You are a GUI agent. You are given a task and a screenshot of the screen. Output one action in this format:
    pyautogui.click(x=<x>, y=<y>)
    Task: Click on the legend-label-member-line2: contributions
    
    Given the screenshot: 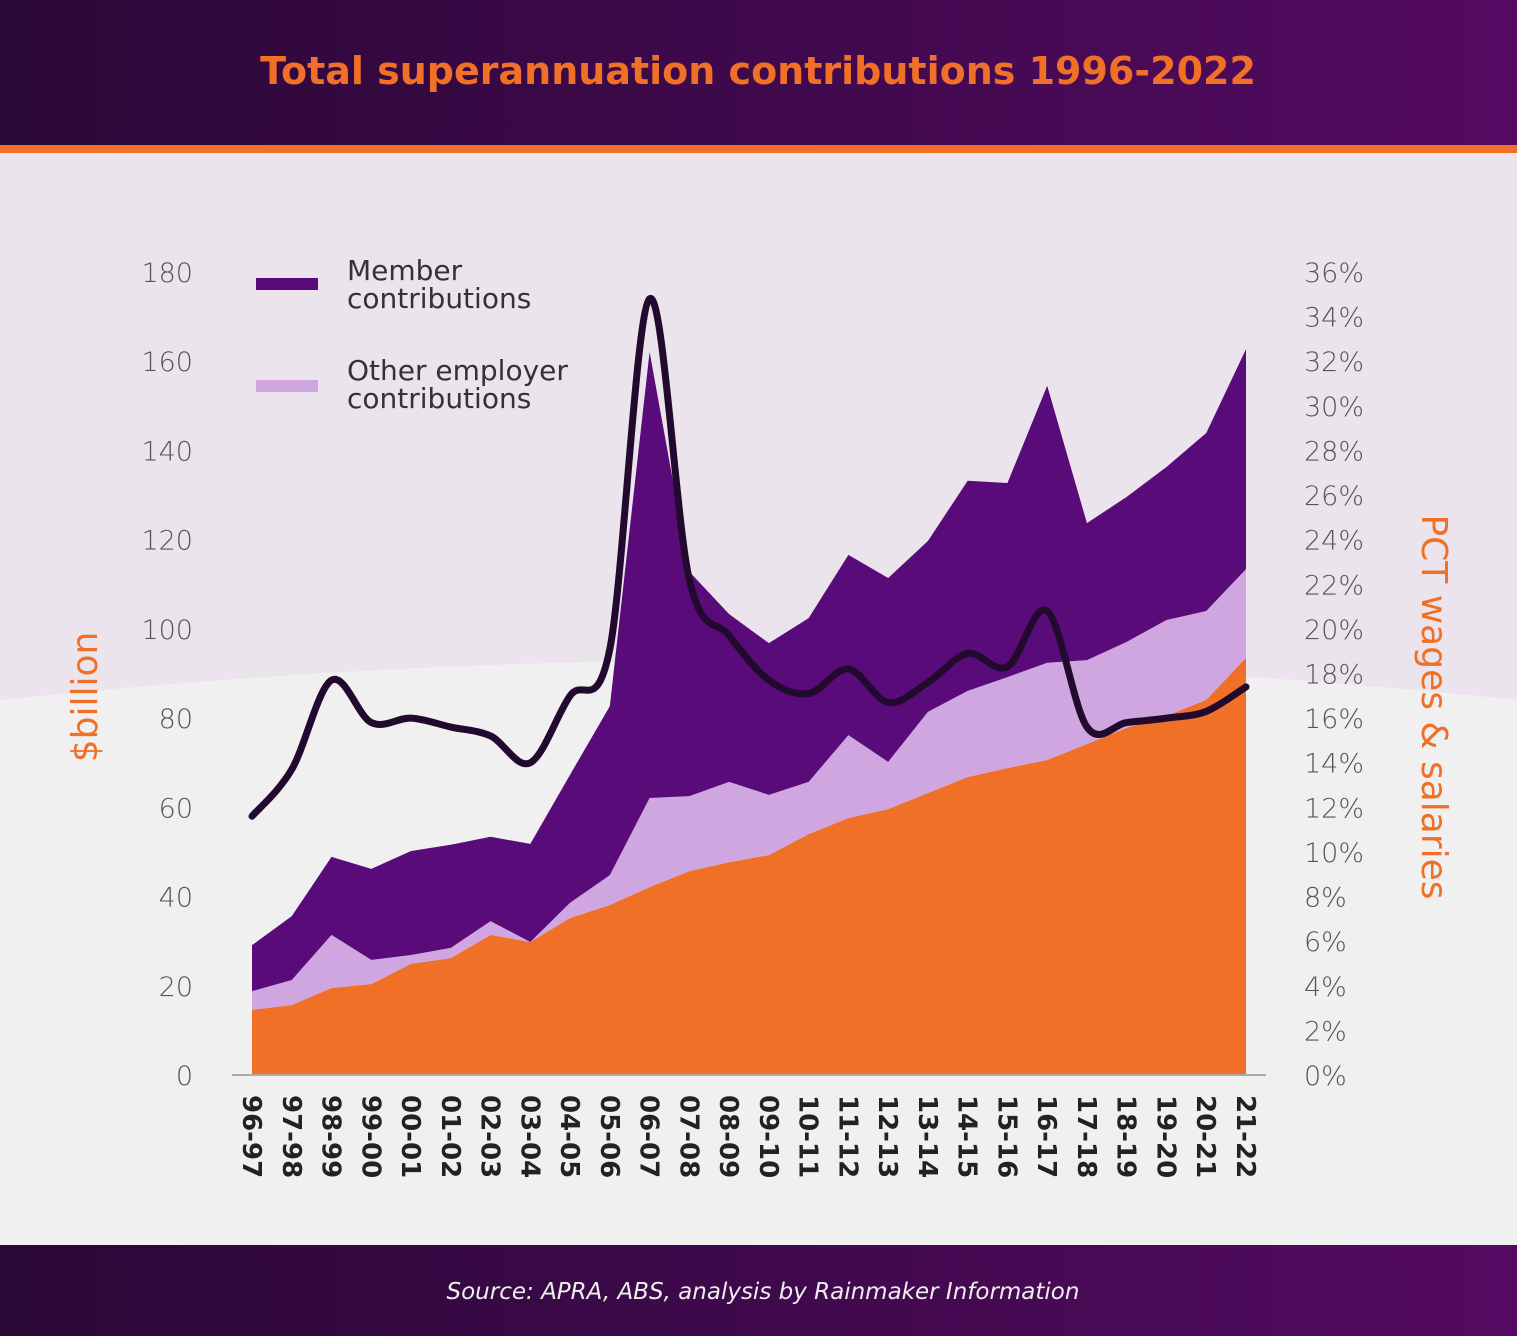 What is the action you would take?
    pyautogui.click(x=439, y=298)
    